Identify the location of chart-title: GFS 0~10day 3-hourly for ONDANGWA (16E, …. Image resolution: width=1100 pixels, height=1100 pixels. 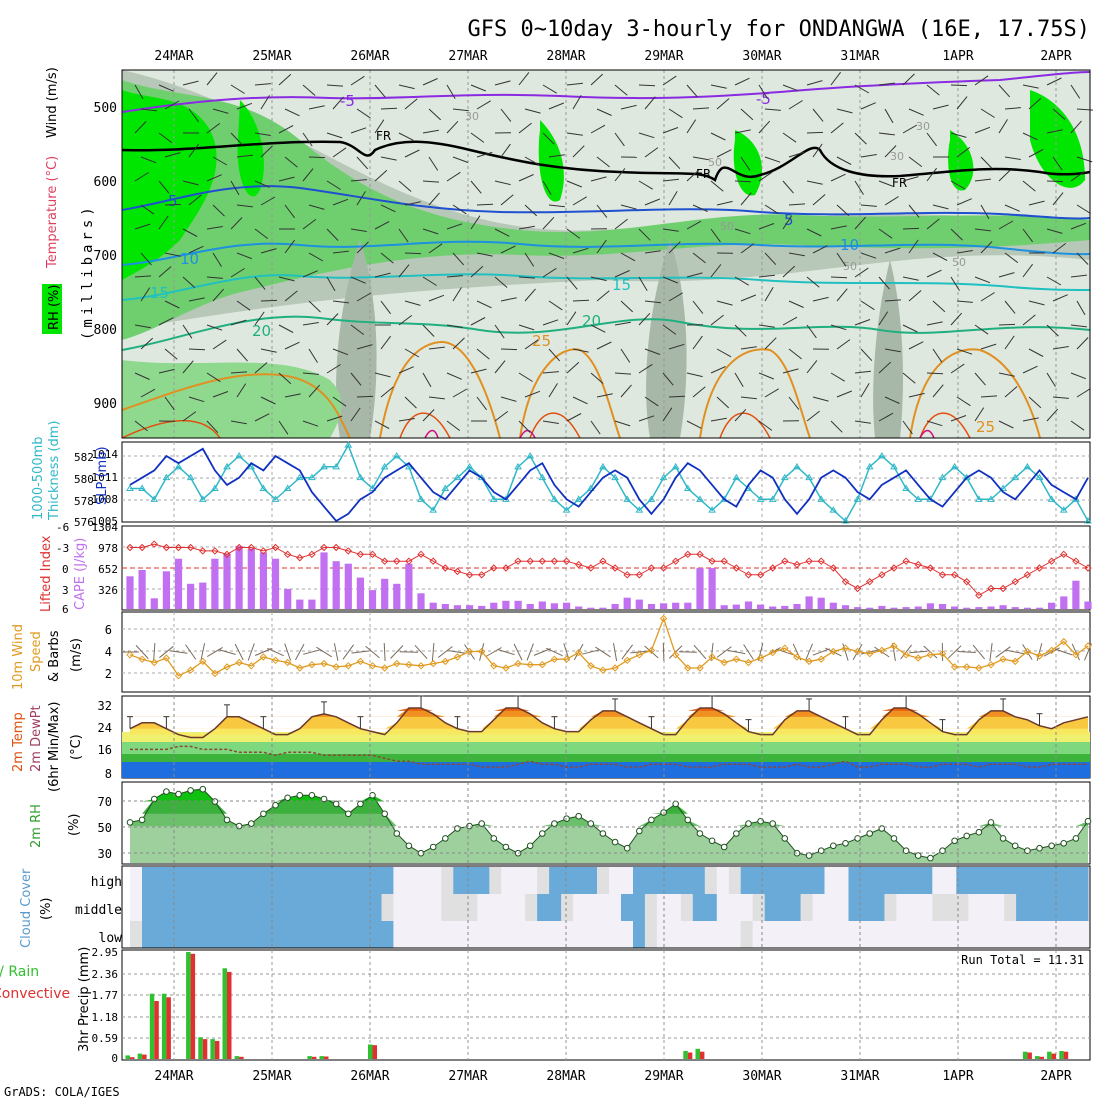
(778, 29).